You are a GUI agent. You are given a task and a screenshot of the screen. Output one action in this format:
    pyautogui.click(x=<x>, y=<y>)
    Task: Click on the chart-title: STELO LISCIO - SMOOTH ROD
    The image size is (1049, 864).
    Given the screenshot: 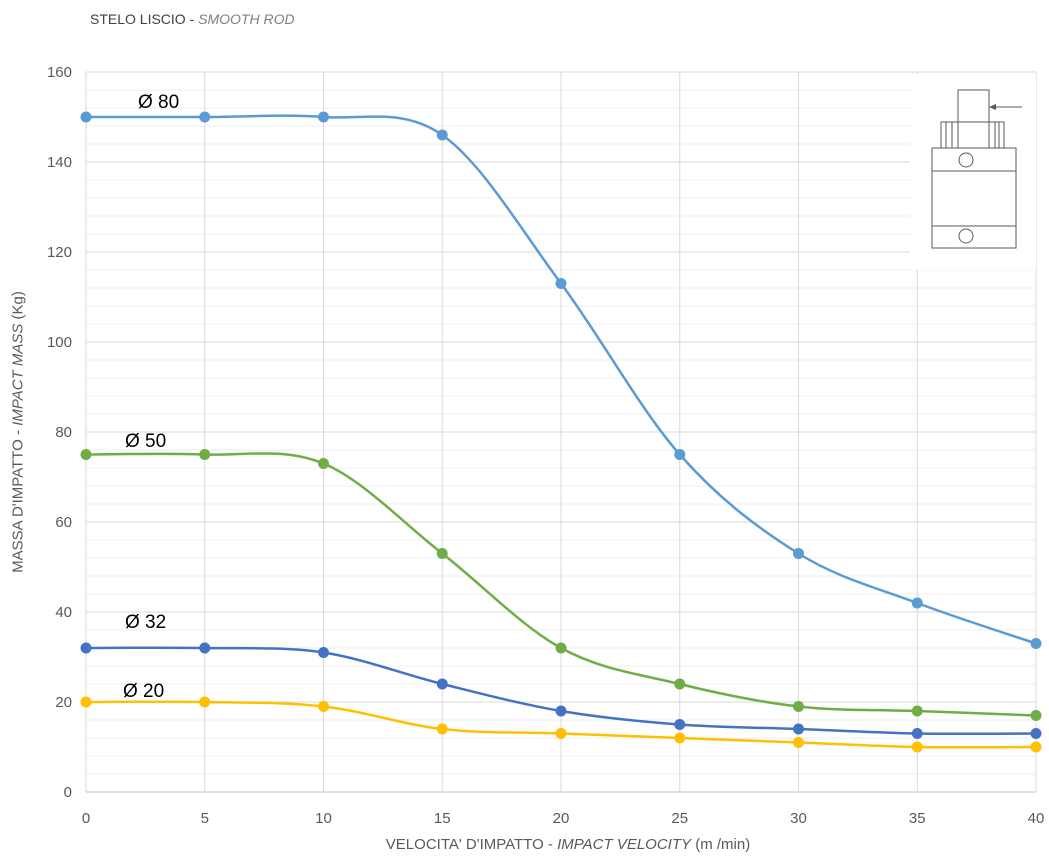 What is the action you would take?
    pyautogui.click(x=192, y=19)
    